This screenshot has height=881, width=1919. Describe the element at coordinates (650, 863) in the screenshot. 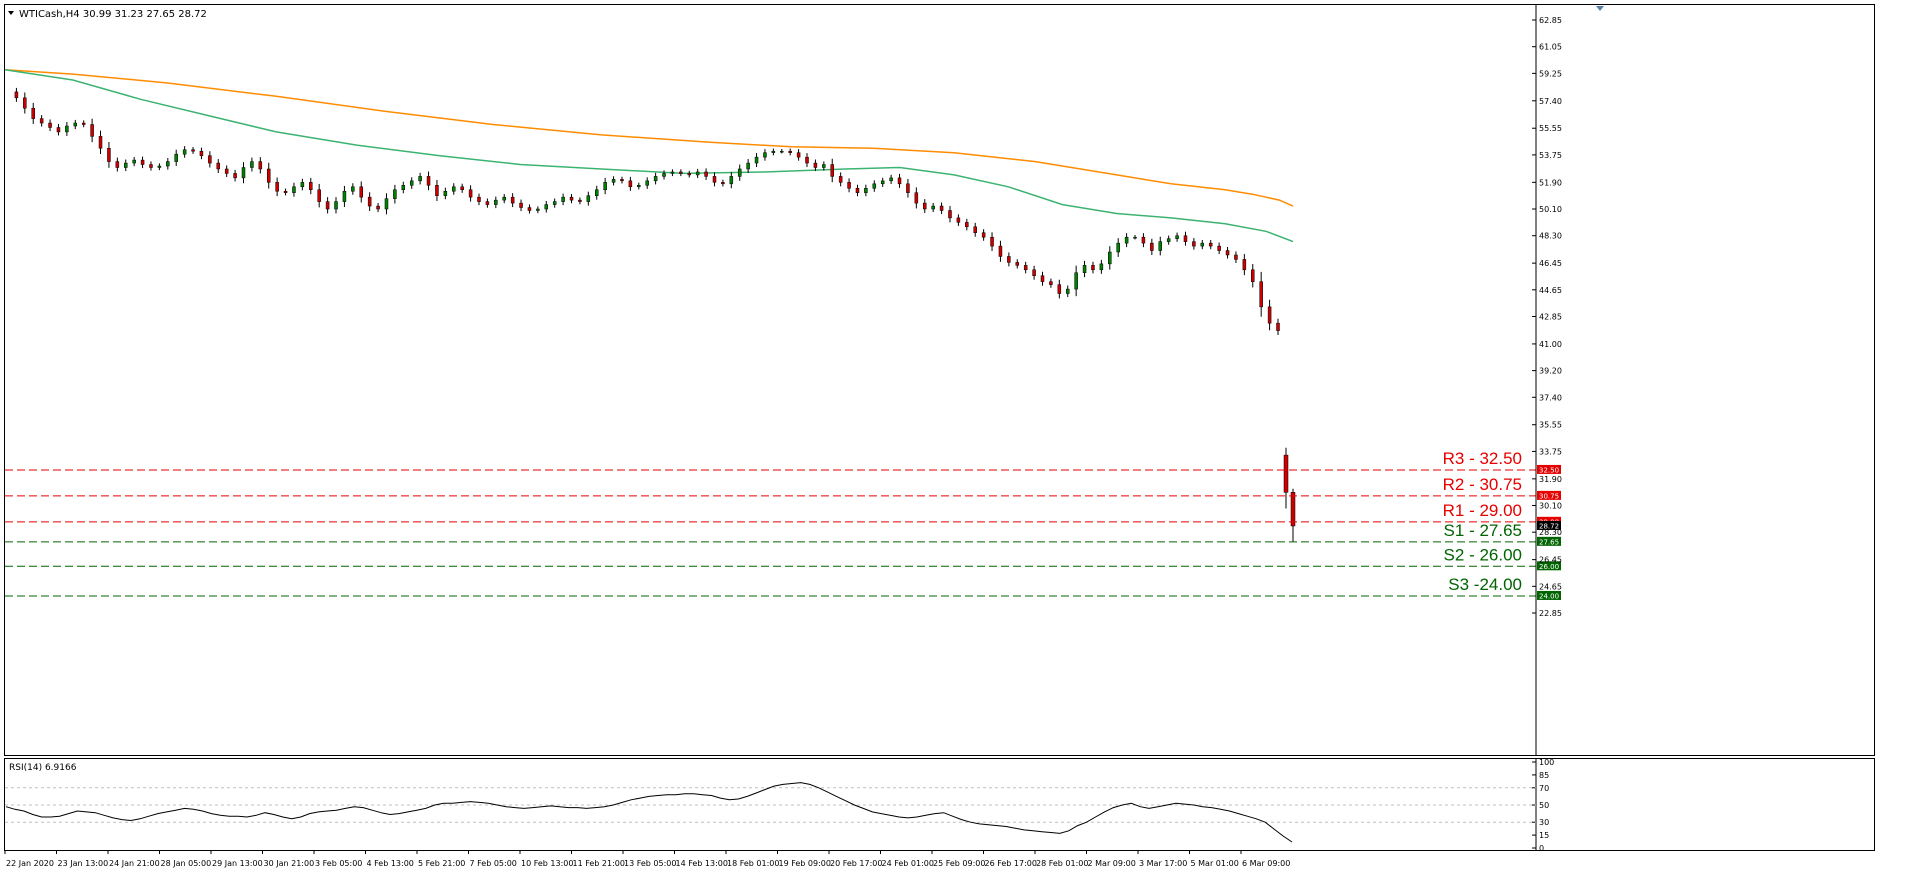

I see `time-tick-label: 13 Feb 05:00` at that location.